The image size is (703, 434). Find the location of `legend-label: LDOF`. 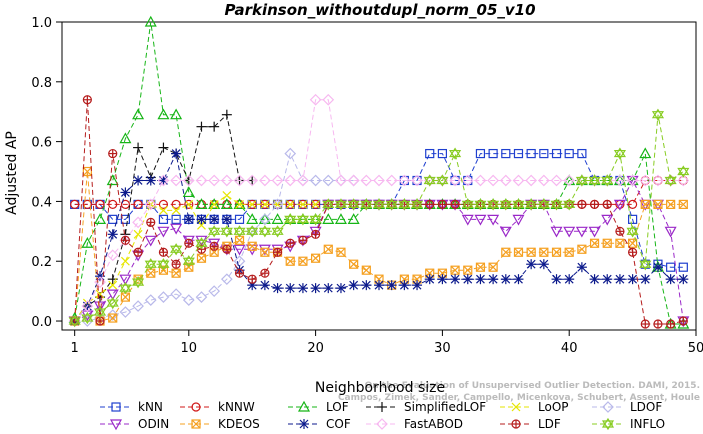

legend-label: LDOF is located at coordinates (646, 407).